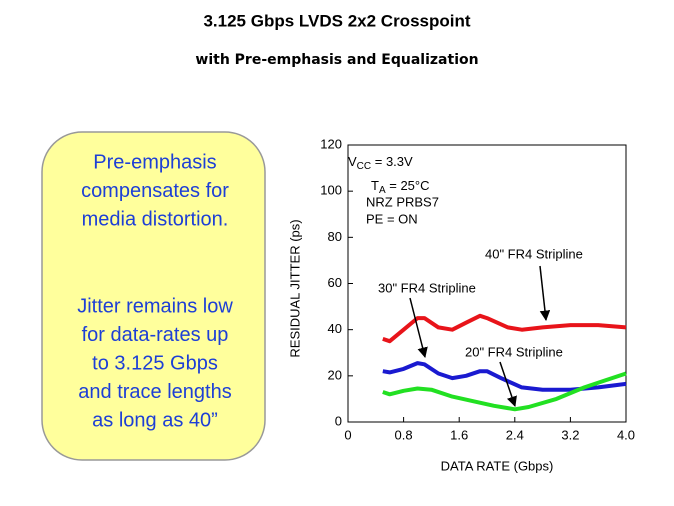 This screenshot has width=674, height=506. Describe the element at coordinates (459, 434) in the screenshot. I see `x-tick-label: 1.6` at that location.